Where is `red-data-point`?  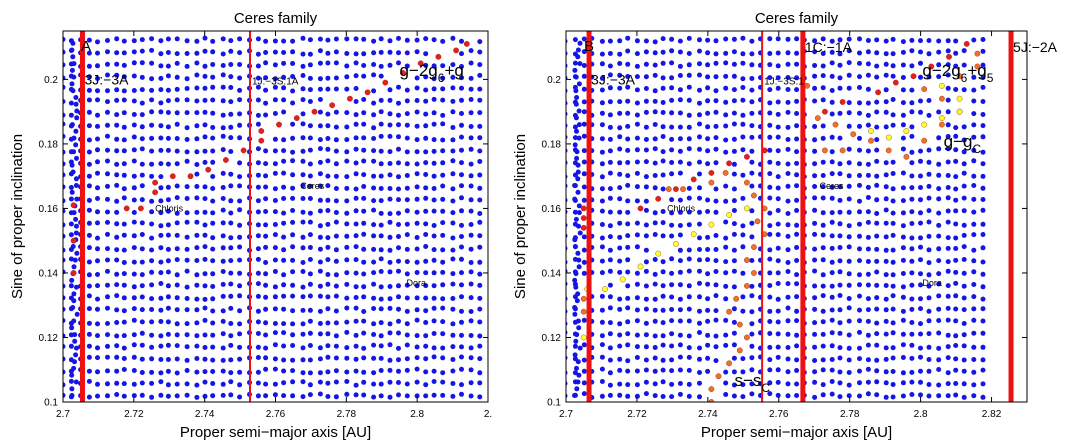 red-data-point is located at coordinates (825, 111).